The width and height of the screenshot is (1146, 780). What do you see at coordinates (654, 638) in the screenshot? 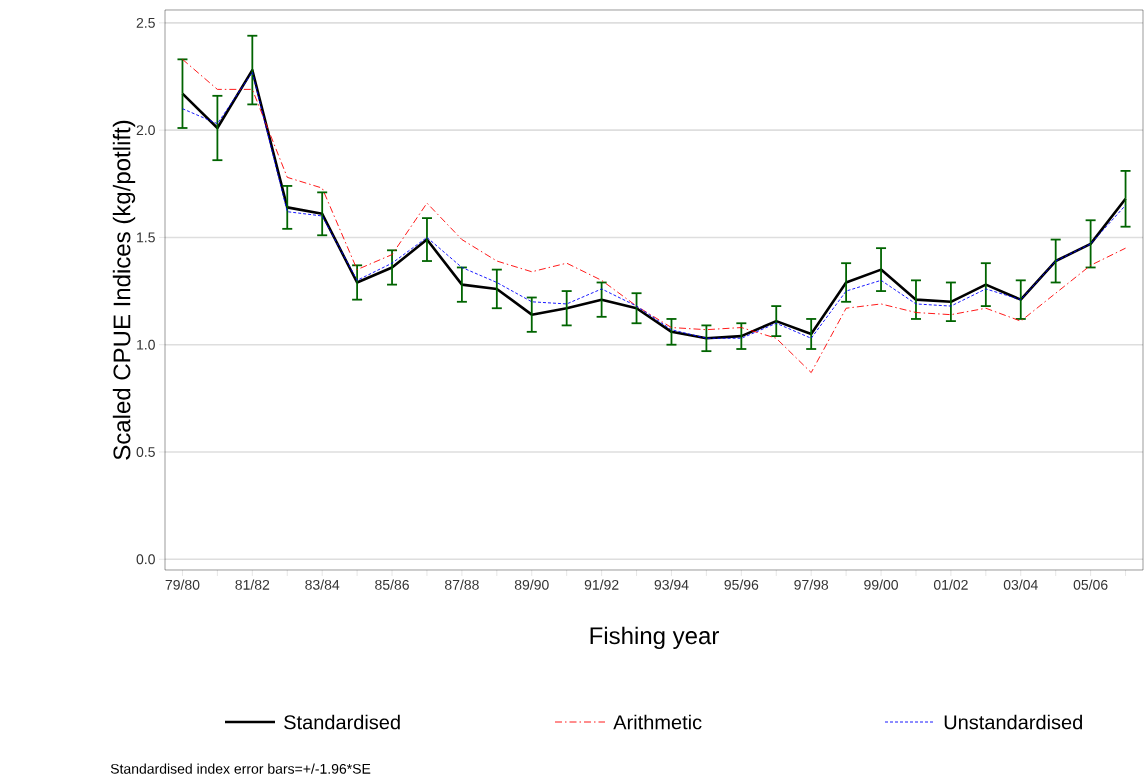
I see `x-axis-title: Fishing year` at bounding box center [654, 638].